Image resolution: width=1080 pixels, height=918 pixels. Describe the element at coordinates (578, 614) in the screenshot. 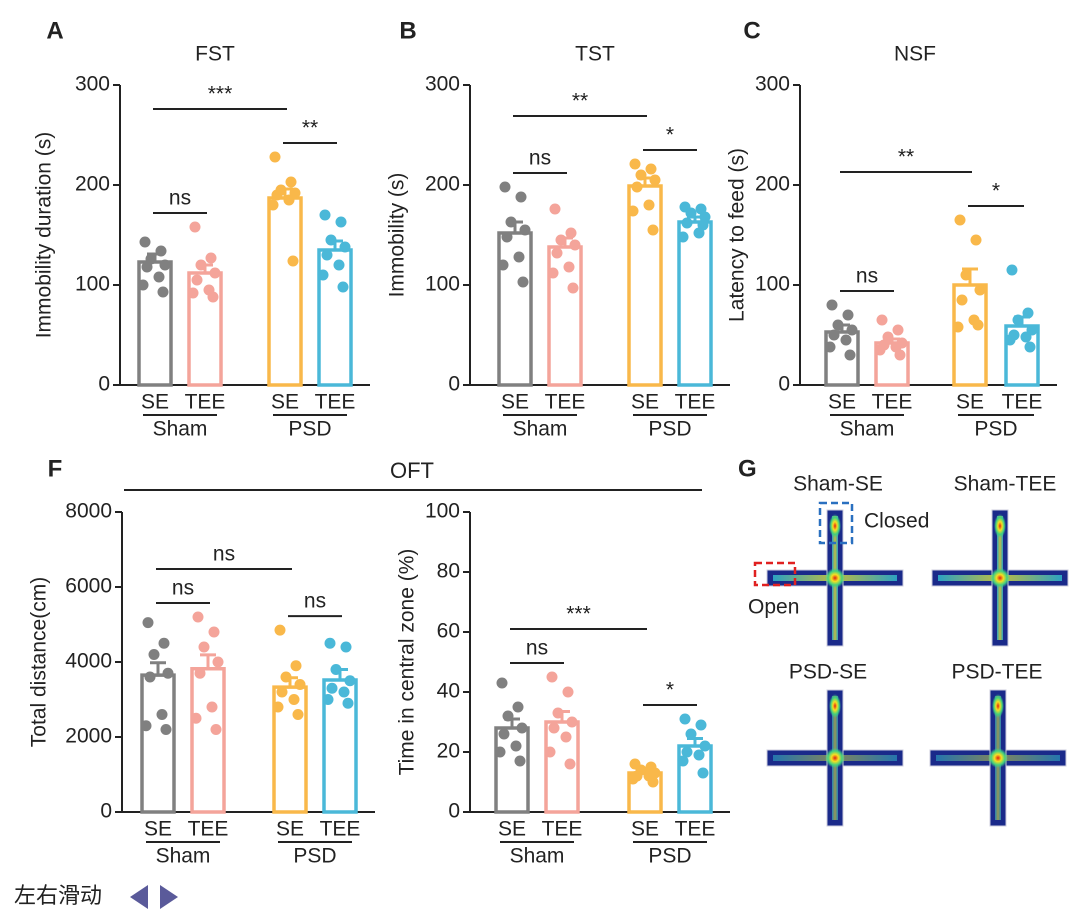

I see `sig-label: ***` at that location.